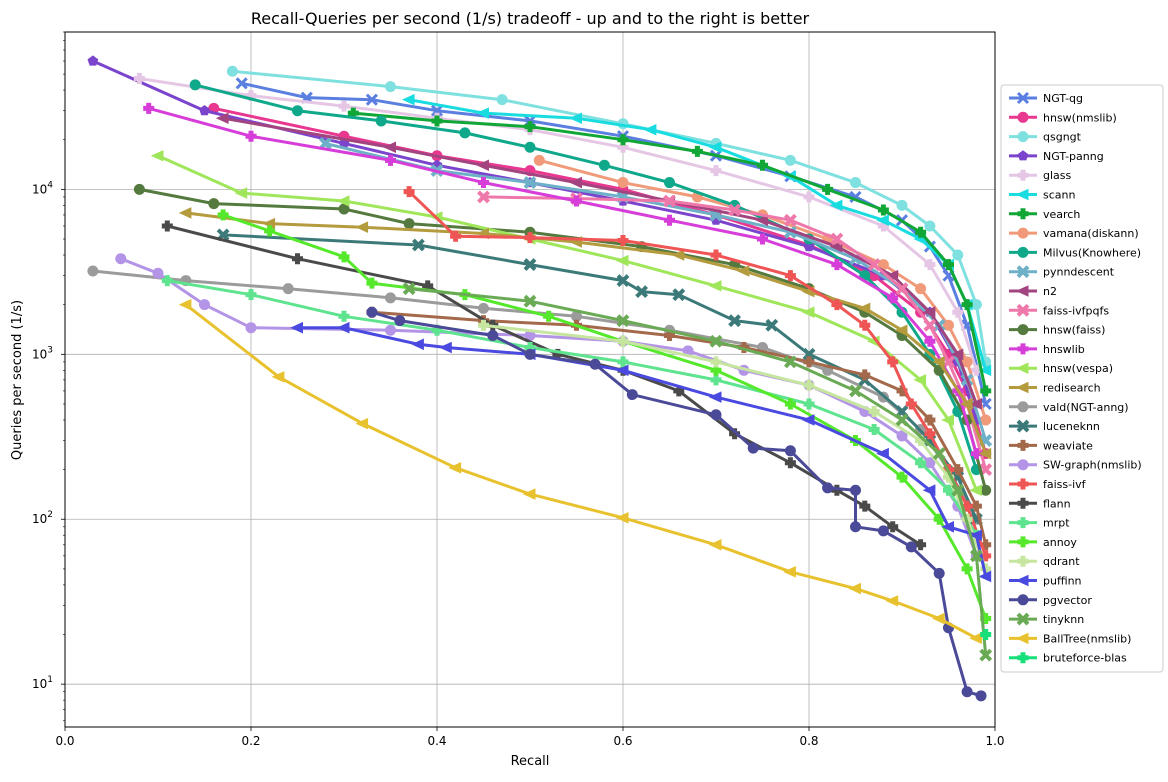  I want to click on legend-label: faiss-ivf, so click(1065, 484).